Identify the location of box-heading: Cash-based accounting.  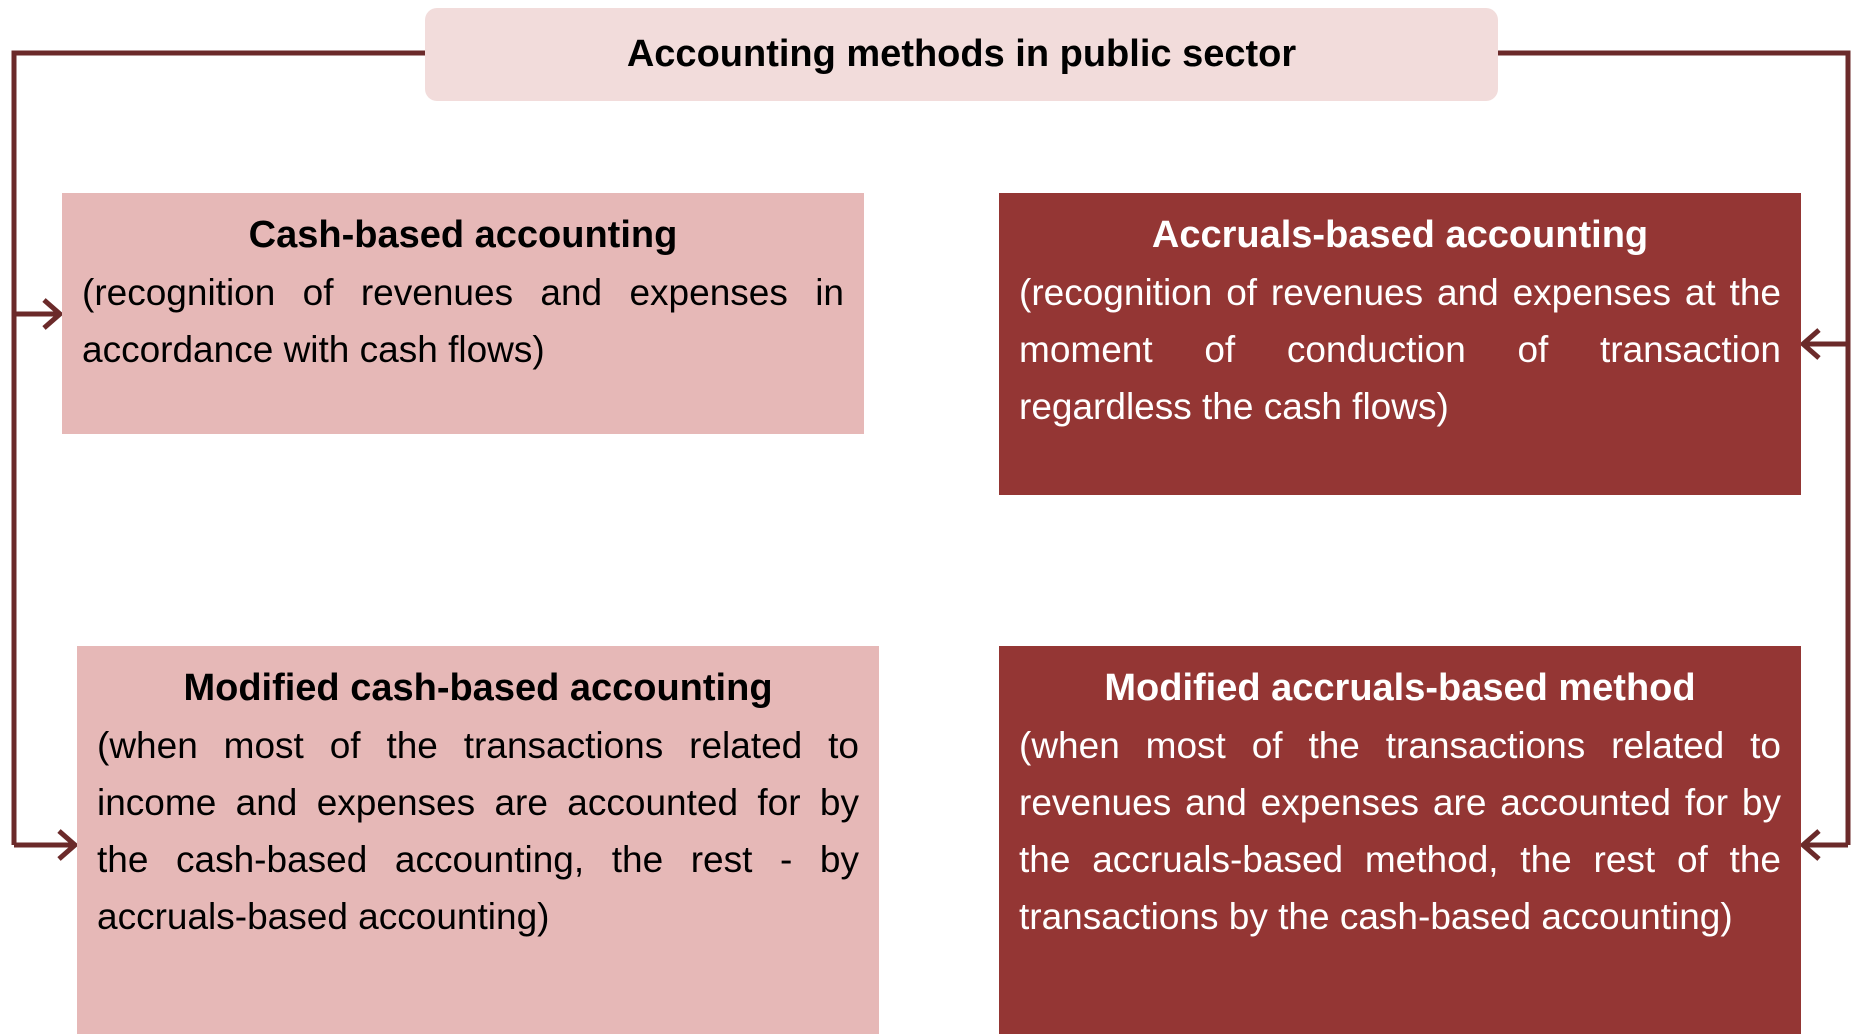
(463, 235).